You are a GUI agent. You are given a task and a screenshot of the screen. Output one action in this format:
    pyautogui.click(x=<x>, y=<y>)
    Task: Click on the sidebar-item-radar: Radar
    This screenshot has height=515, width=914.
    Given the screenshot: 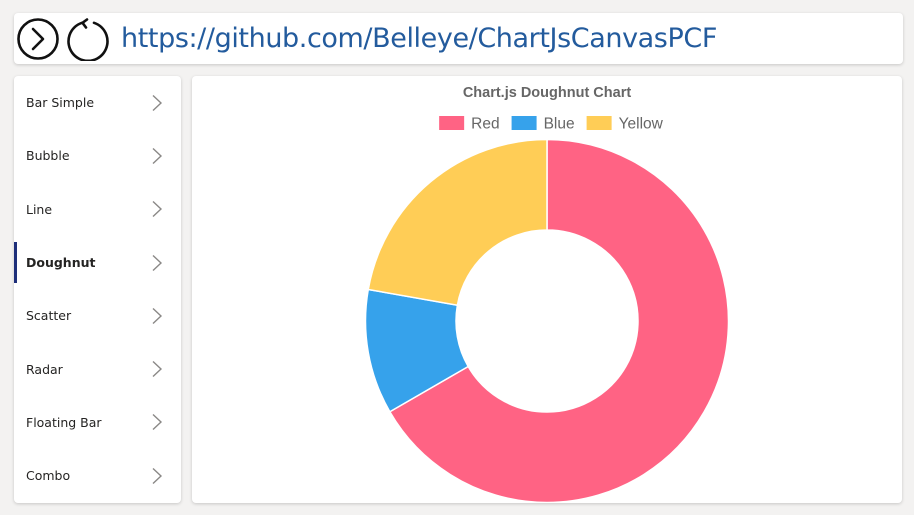 What is the action you would take?
    pyautogui.click(x=97, y=368)
    